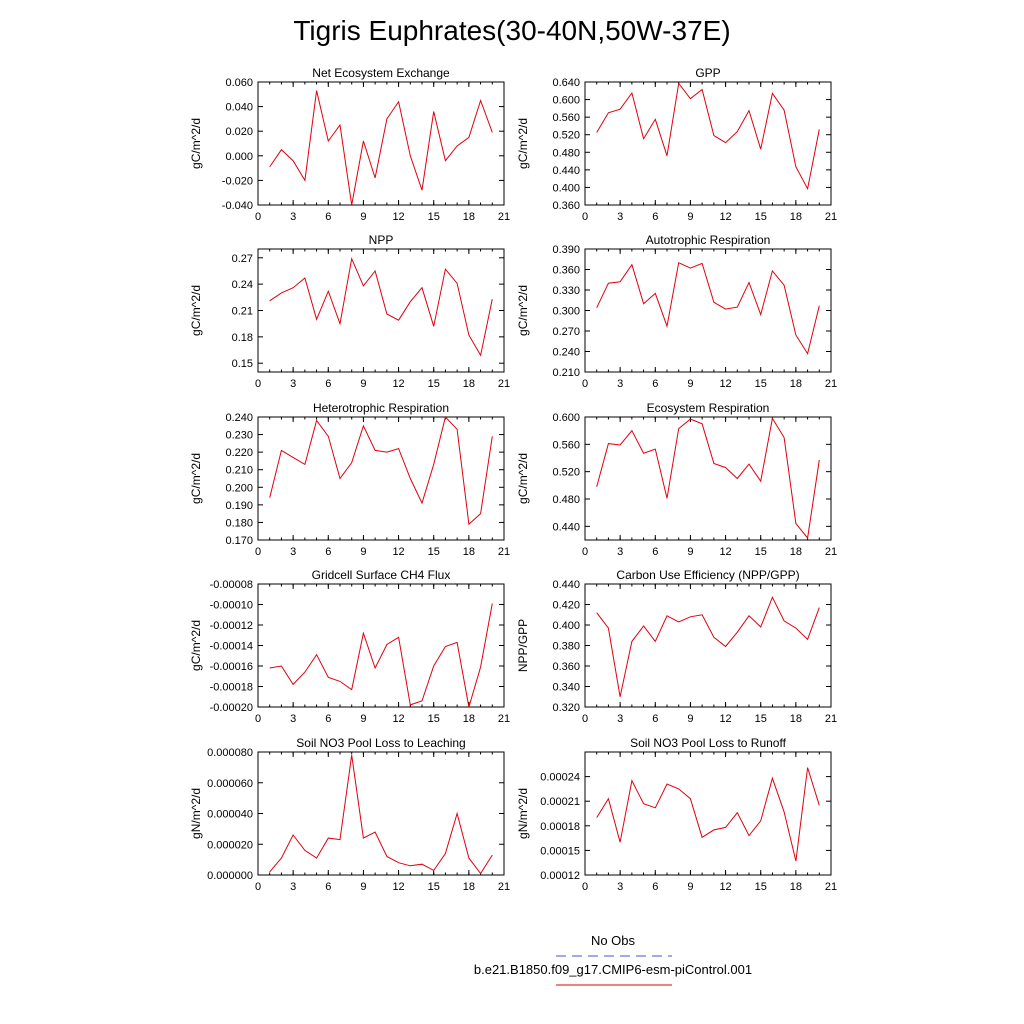  I want to click on y-tick-label: 0.18, so click(242, 338).